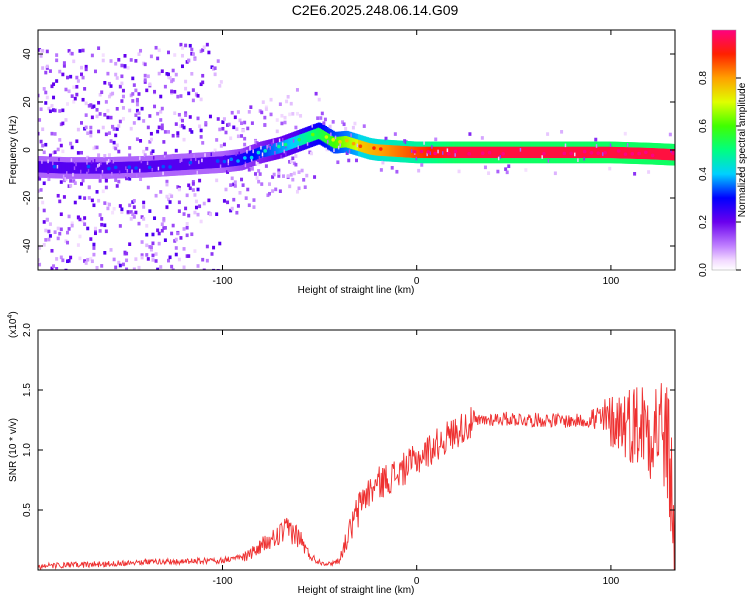  I want to click on y-tick-label: 1.0, so click(27, 450).